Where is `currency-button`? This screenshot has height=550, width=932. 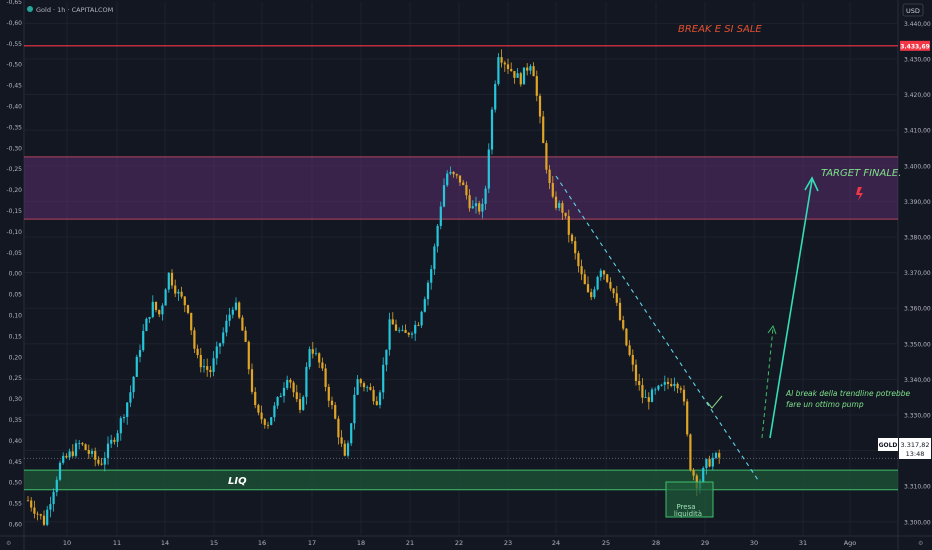 currency-button is located at coordinates (913, 10).